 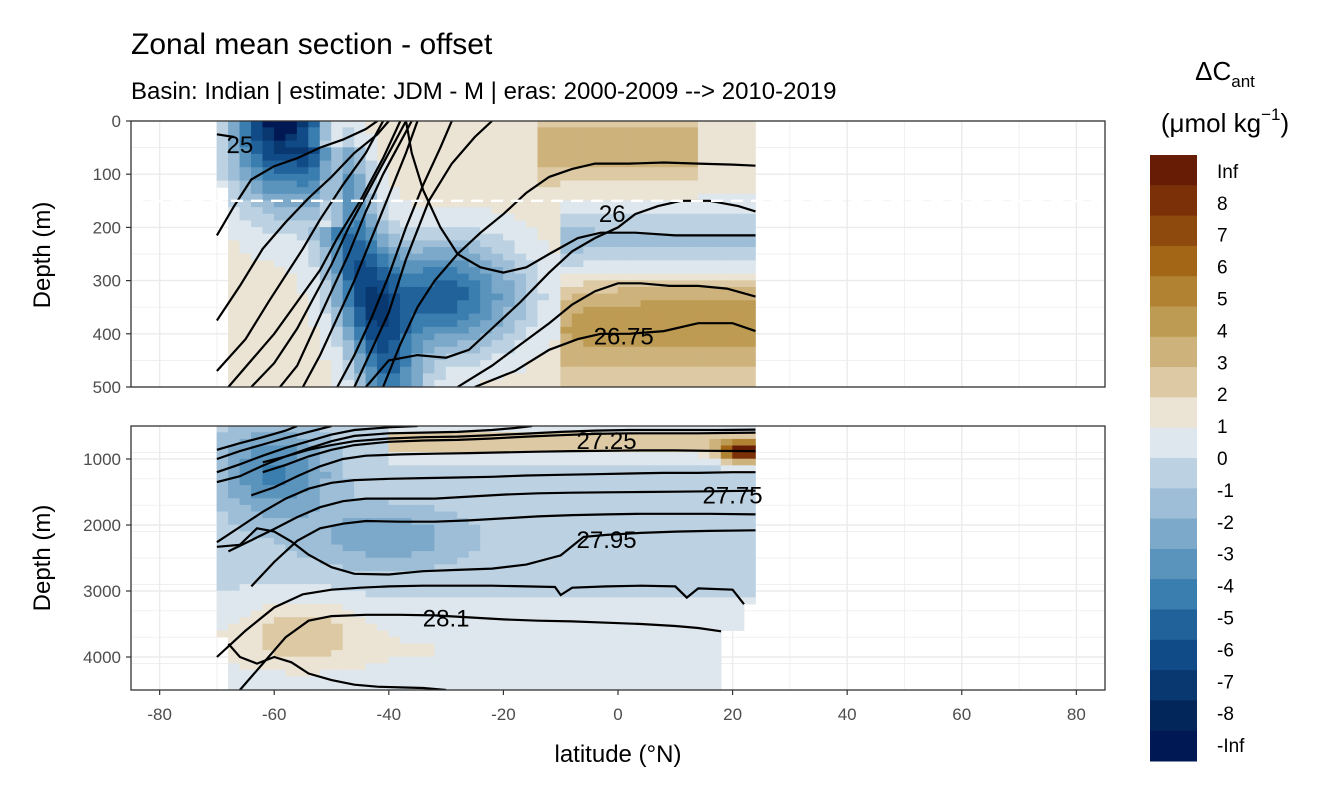 What do you see at coordinates (1225, 650) in the screenshot?
I see `legend-label: -6` at bounding box center [1225, 650].